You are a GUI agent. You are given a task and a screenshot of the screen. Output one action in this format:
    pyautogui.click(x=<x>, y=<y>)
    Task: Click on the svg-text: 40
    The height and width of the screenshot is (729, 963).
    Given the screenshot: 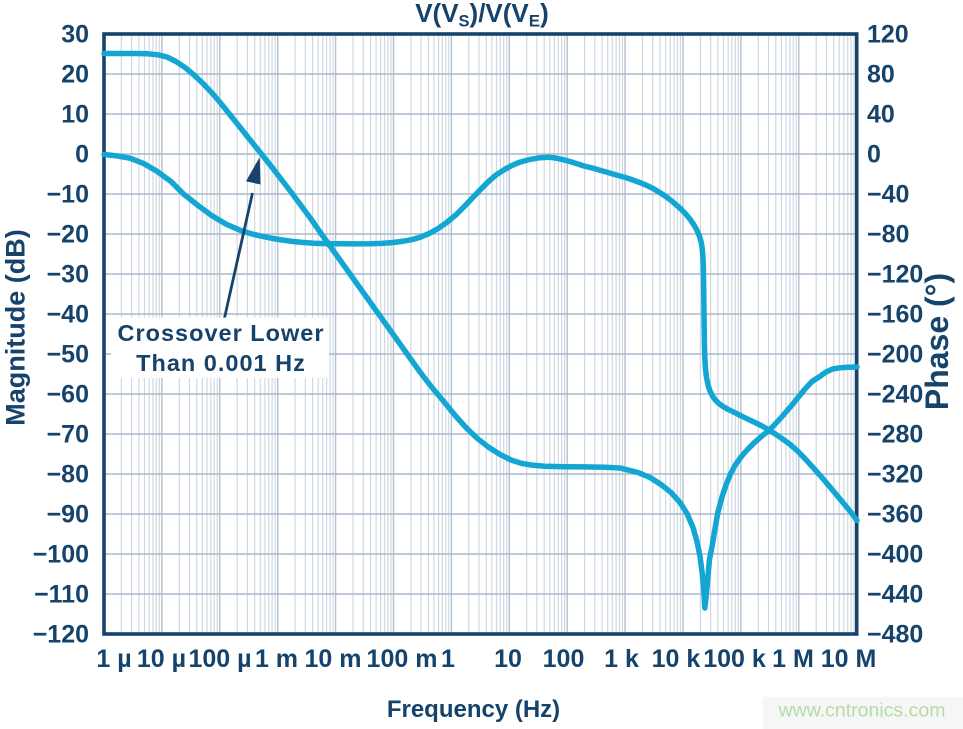 What is the action you would take?
    pyautogui.click(x=881, y=115)
    